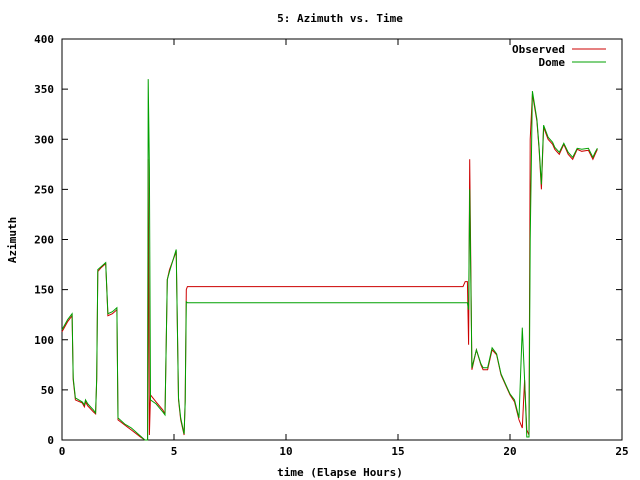 The height and width of the screenshot is (480, 640). Describe the element at coordinates (509, 451) in the screenshot. I see `x-tick-label: 20` at that location.